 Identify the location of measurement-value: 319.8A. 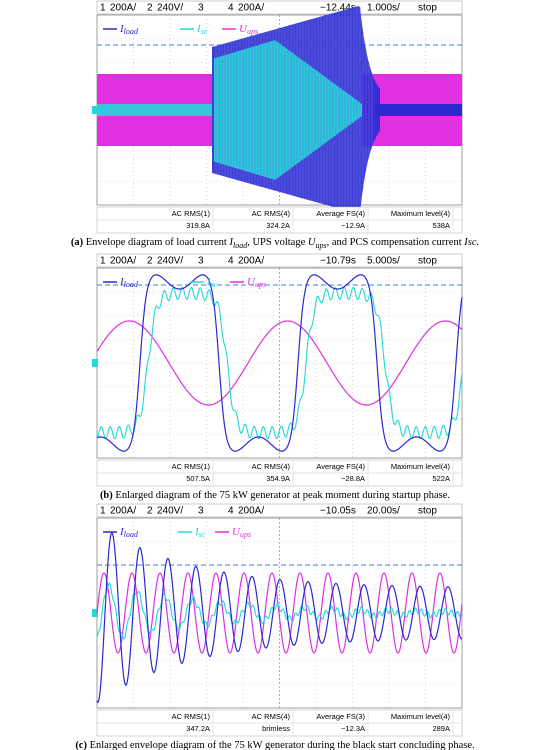
(198, 225).